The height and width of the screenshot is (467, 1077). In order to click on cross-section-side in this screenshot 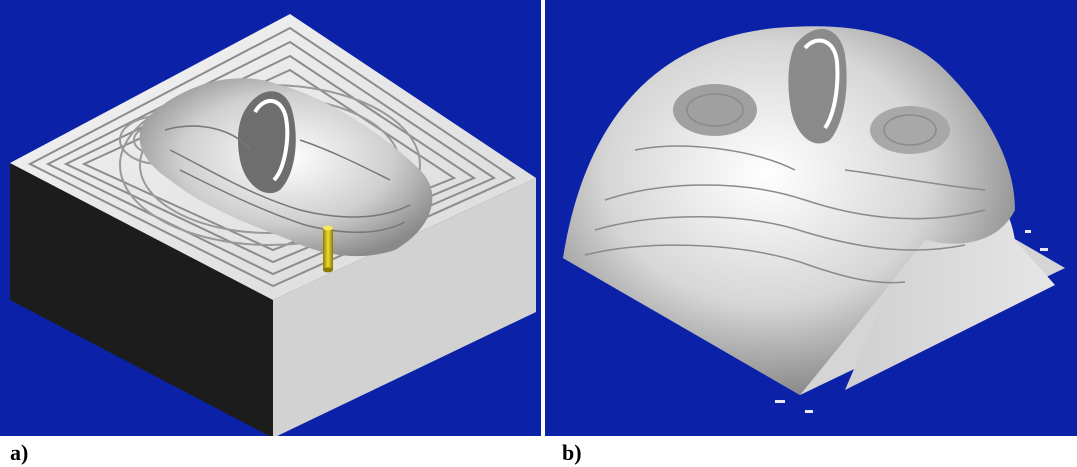, I will do `click(950, 290)`.